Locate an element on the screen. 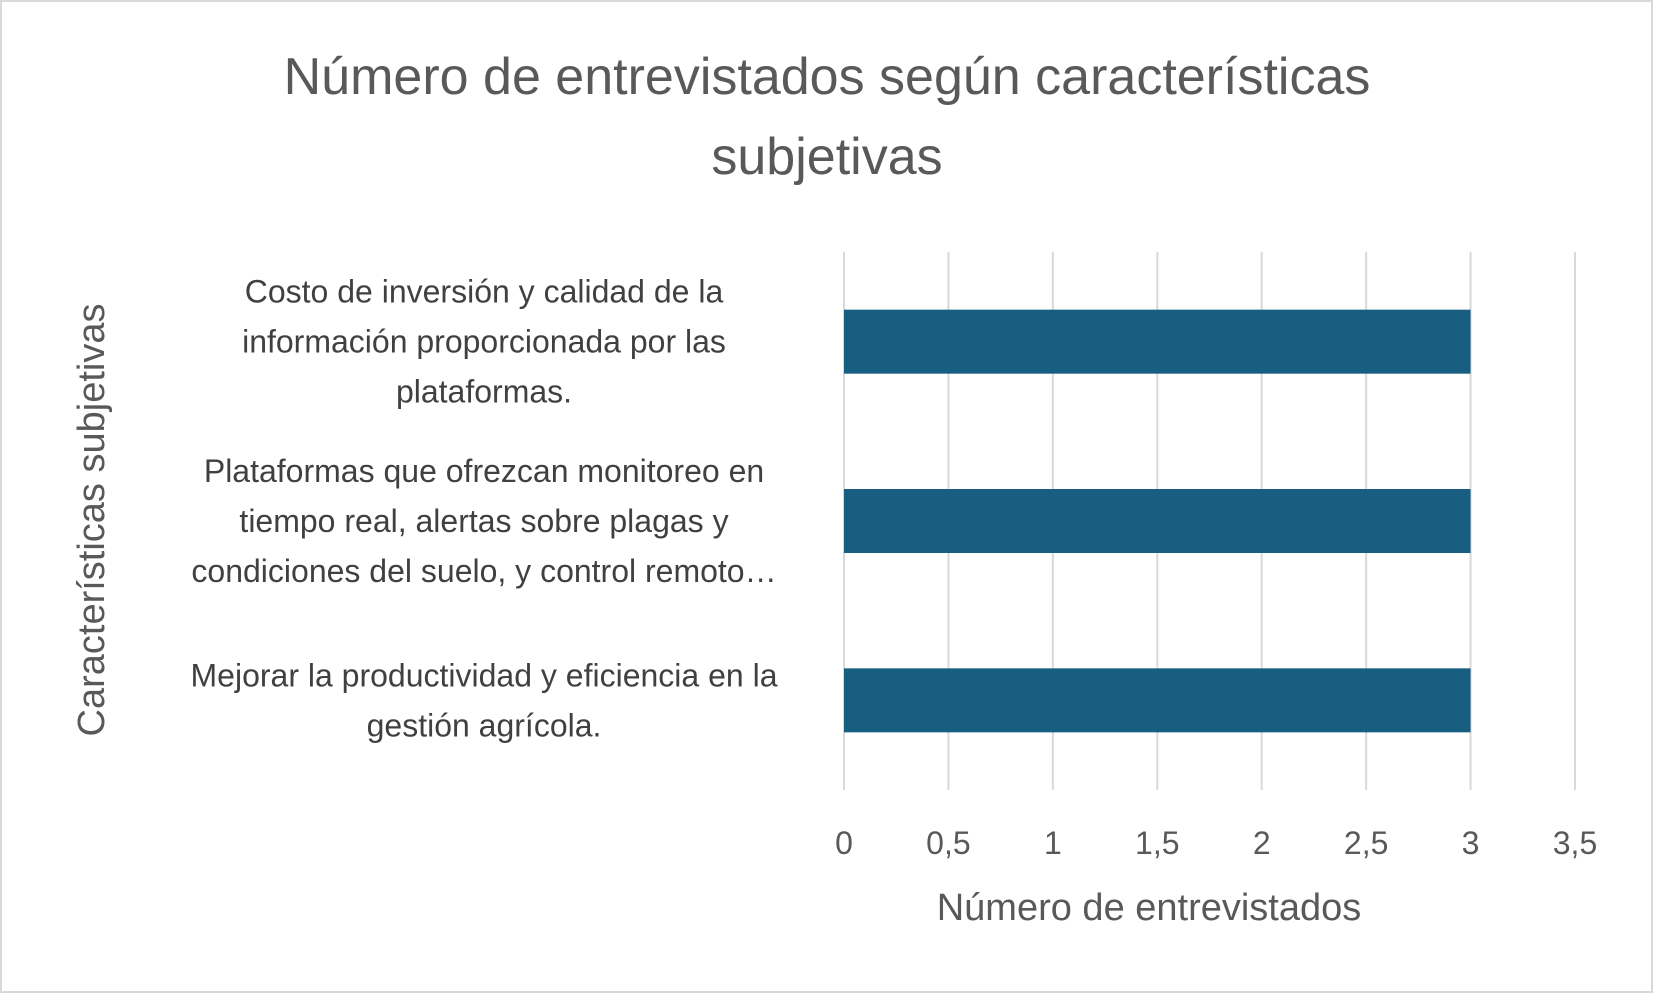 The image size is (1653, 993). x-tick-label: 0 is located at coordinates (844, 843).